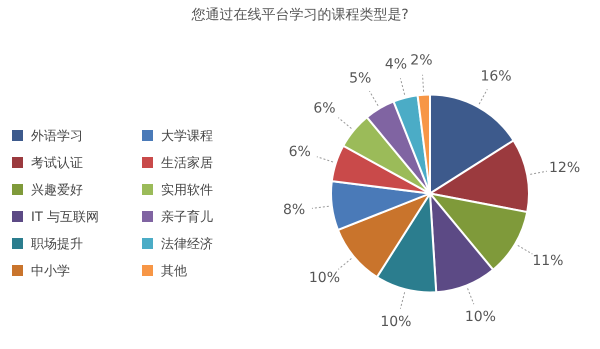 Image resolution: width=600 pixels, height=349 pixels. I want to click on data-label: 8%, so click(294, 210).